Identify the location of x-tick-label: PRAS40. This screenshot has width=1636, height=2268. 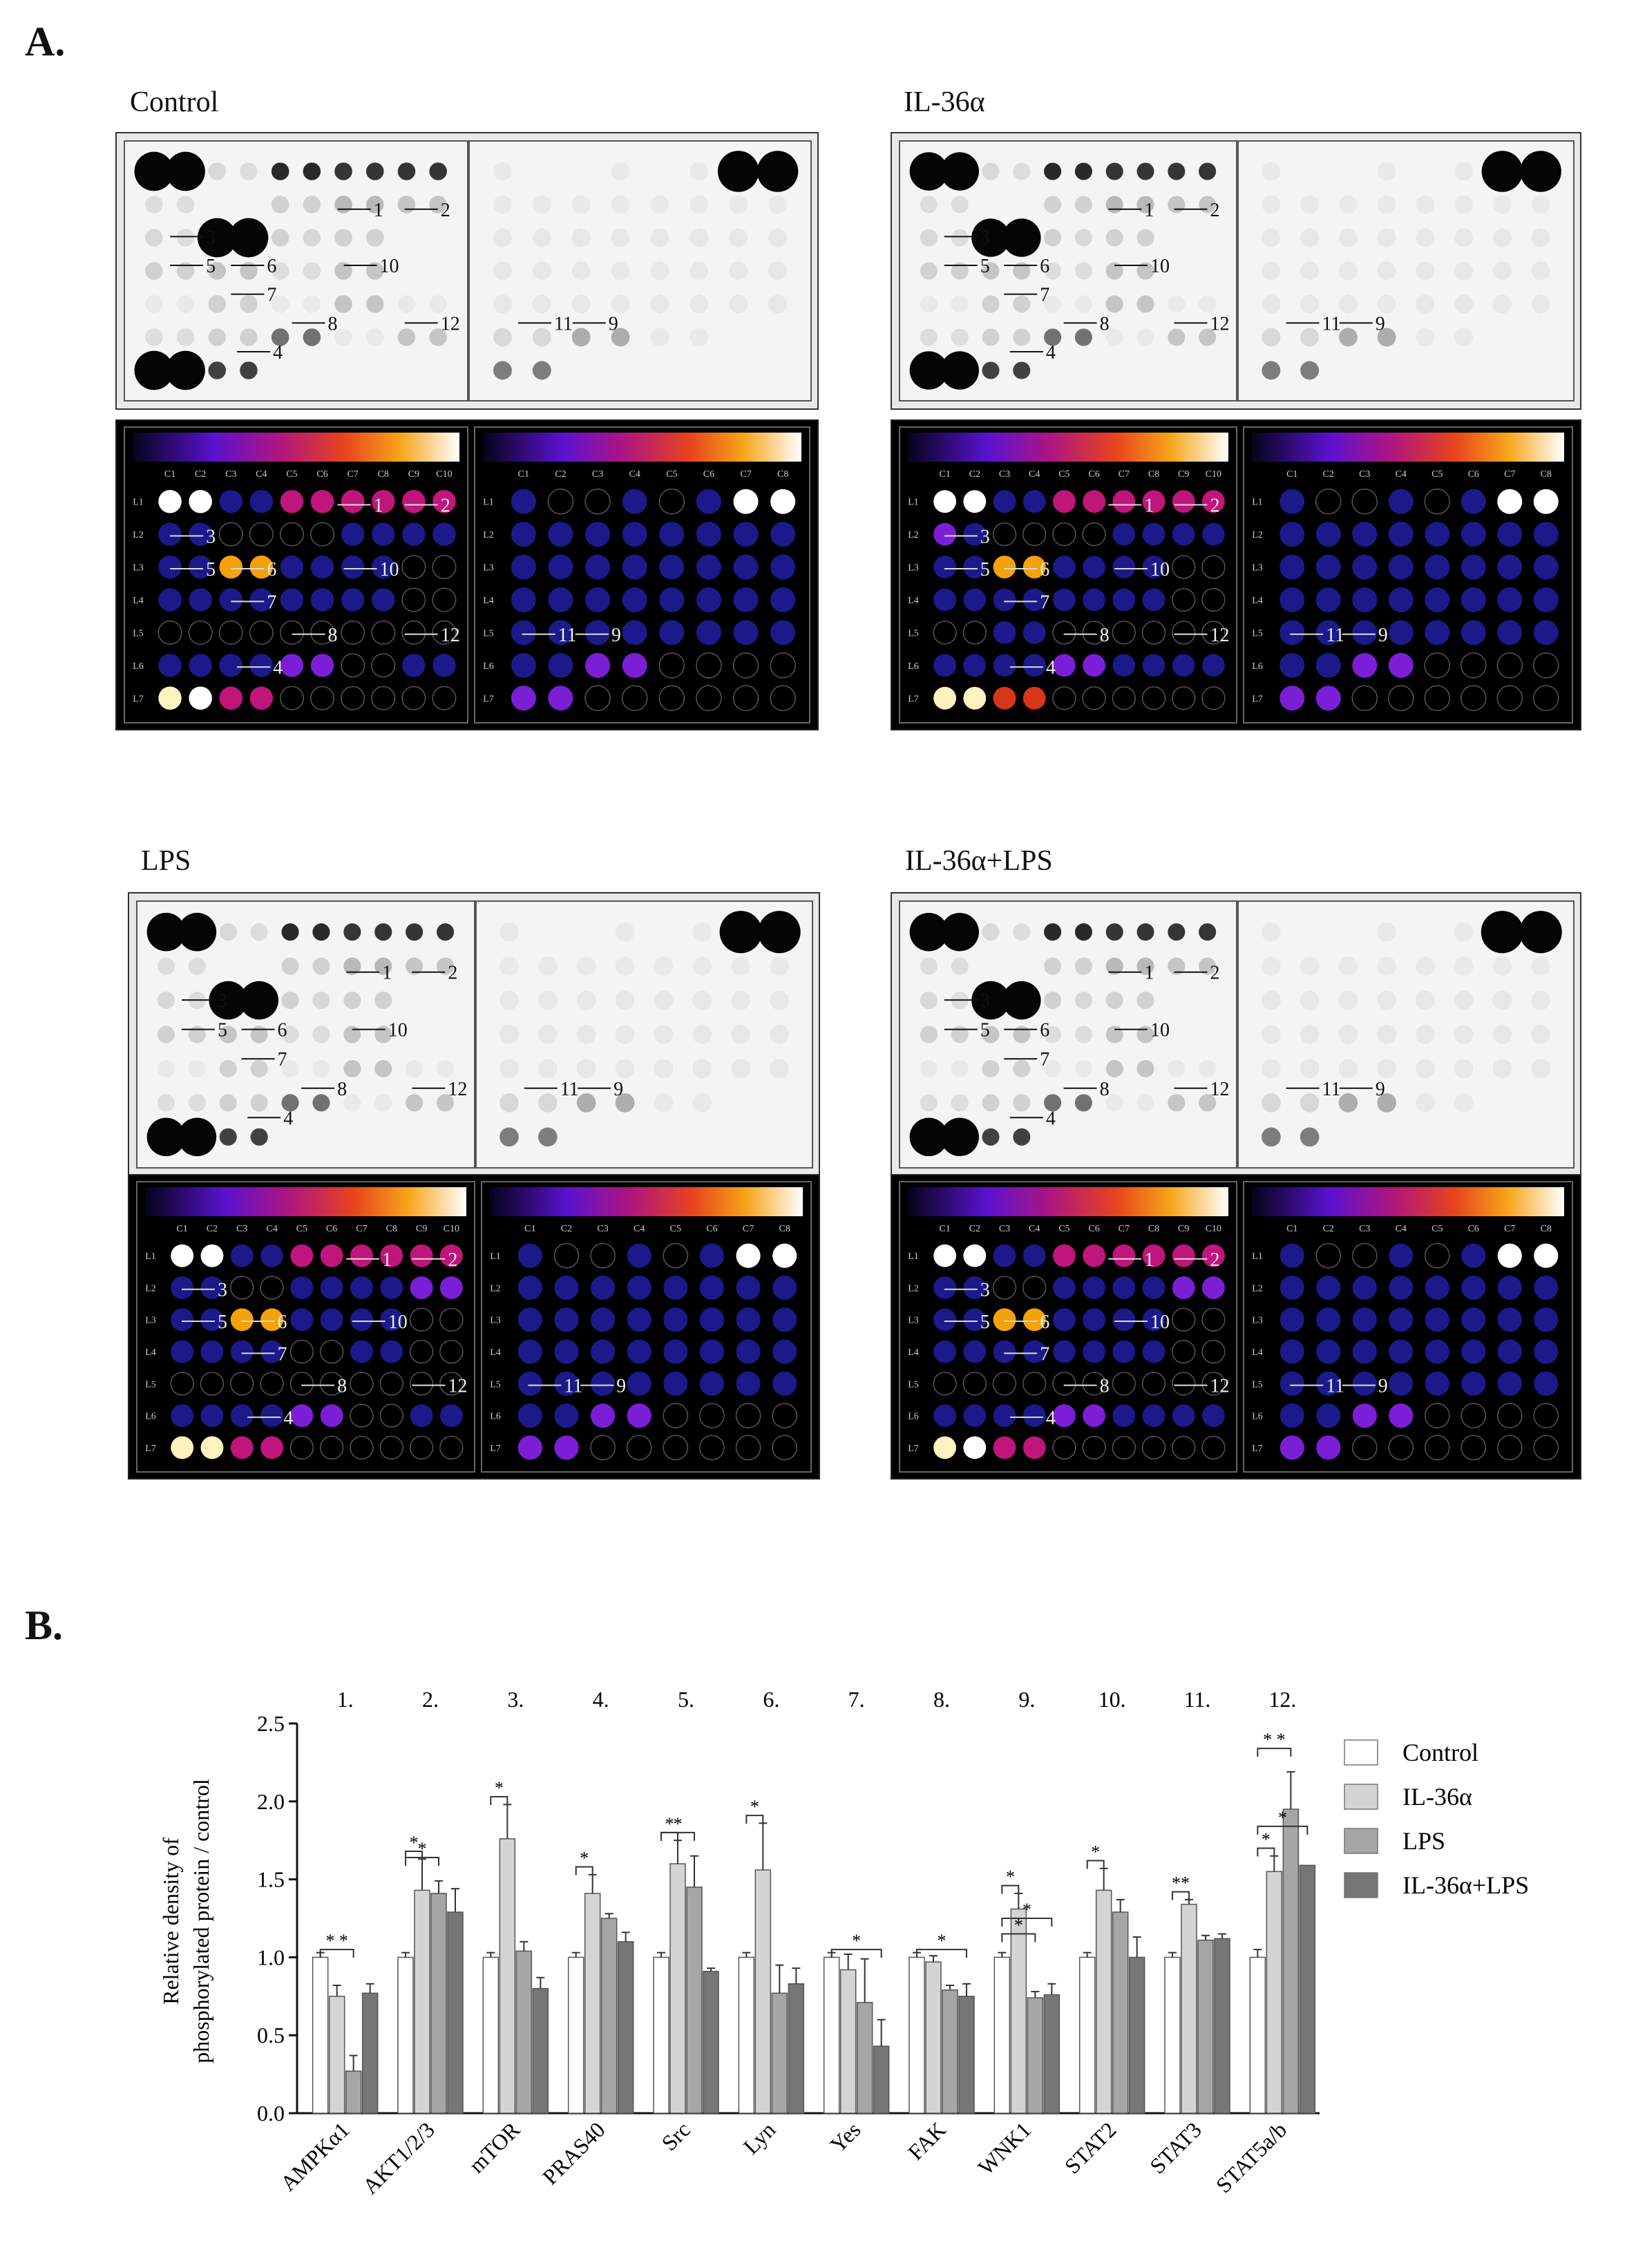
(574, 2153).